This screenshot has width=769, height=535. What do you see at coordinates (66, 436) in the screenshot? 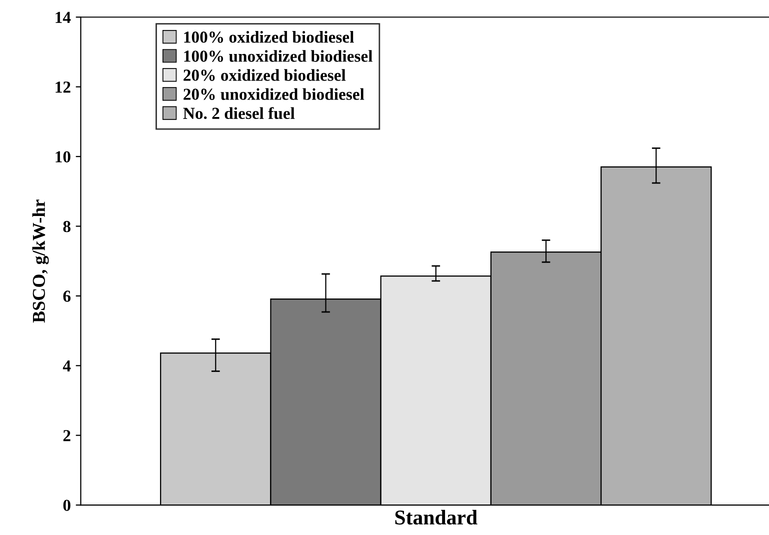
I see `y-tick-label: 2` at bounding box center [66, 436].